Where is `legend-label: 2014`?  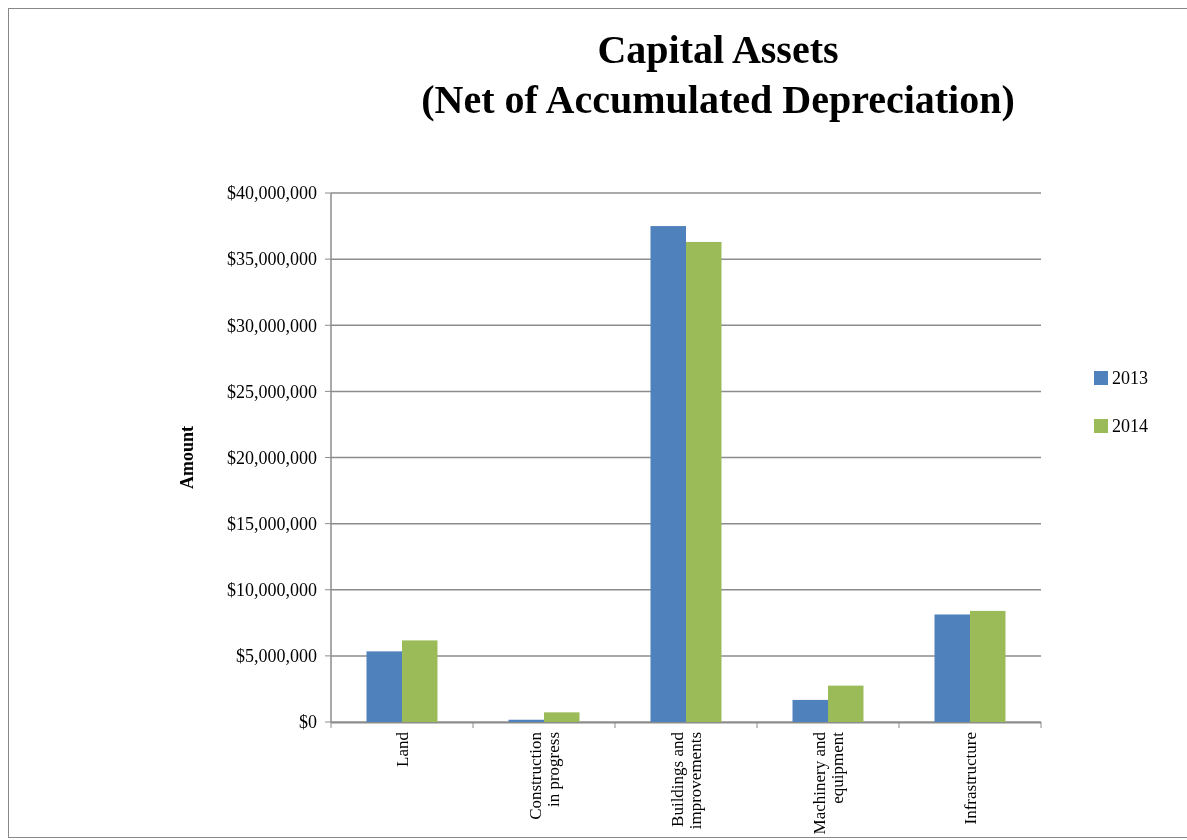
legend-label: 2014 is located at coordinates (1130, 426).